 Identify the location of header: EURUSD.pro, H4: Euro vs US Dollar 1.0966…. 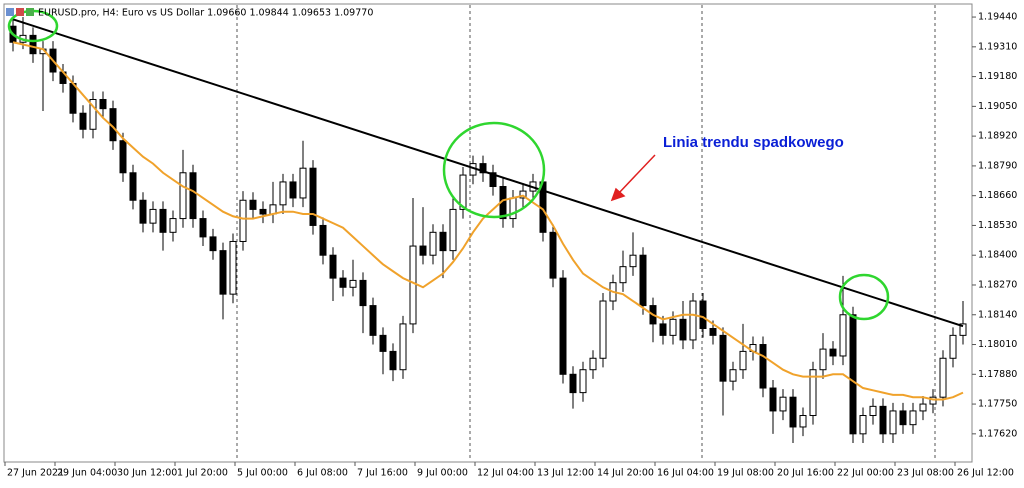
(189, 13).